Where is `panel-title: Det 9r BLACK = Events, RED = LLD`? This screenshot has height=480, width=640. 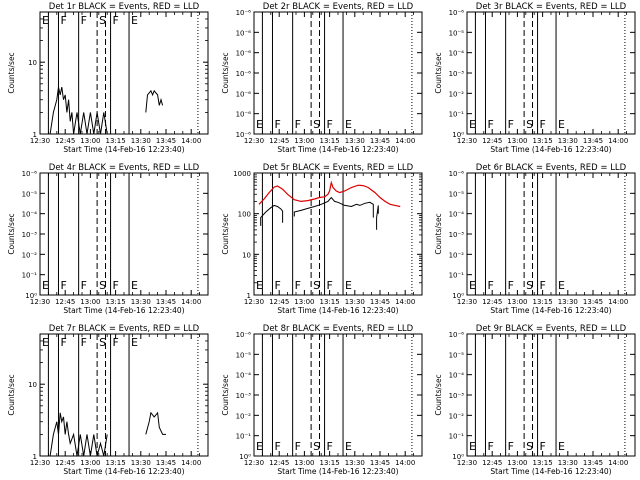
panel-title: Det 9r BLACK = Events, RED = LLD is located at coordinates (551, 329).